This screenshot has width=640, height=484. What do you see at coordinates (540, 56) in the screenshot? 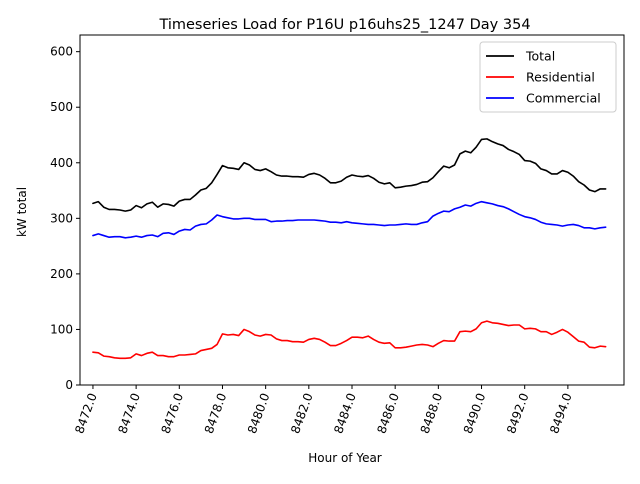
I see `legend-label-total: Total` at bounding box center [540, 56].